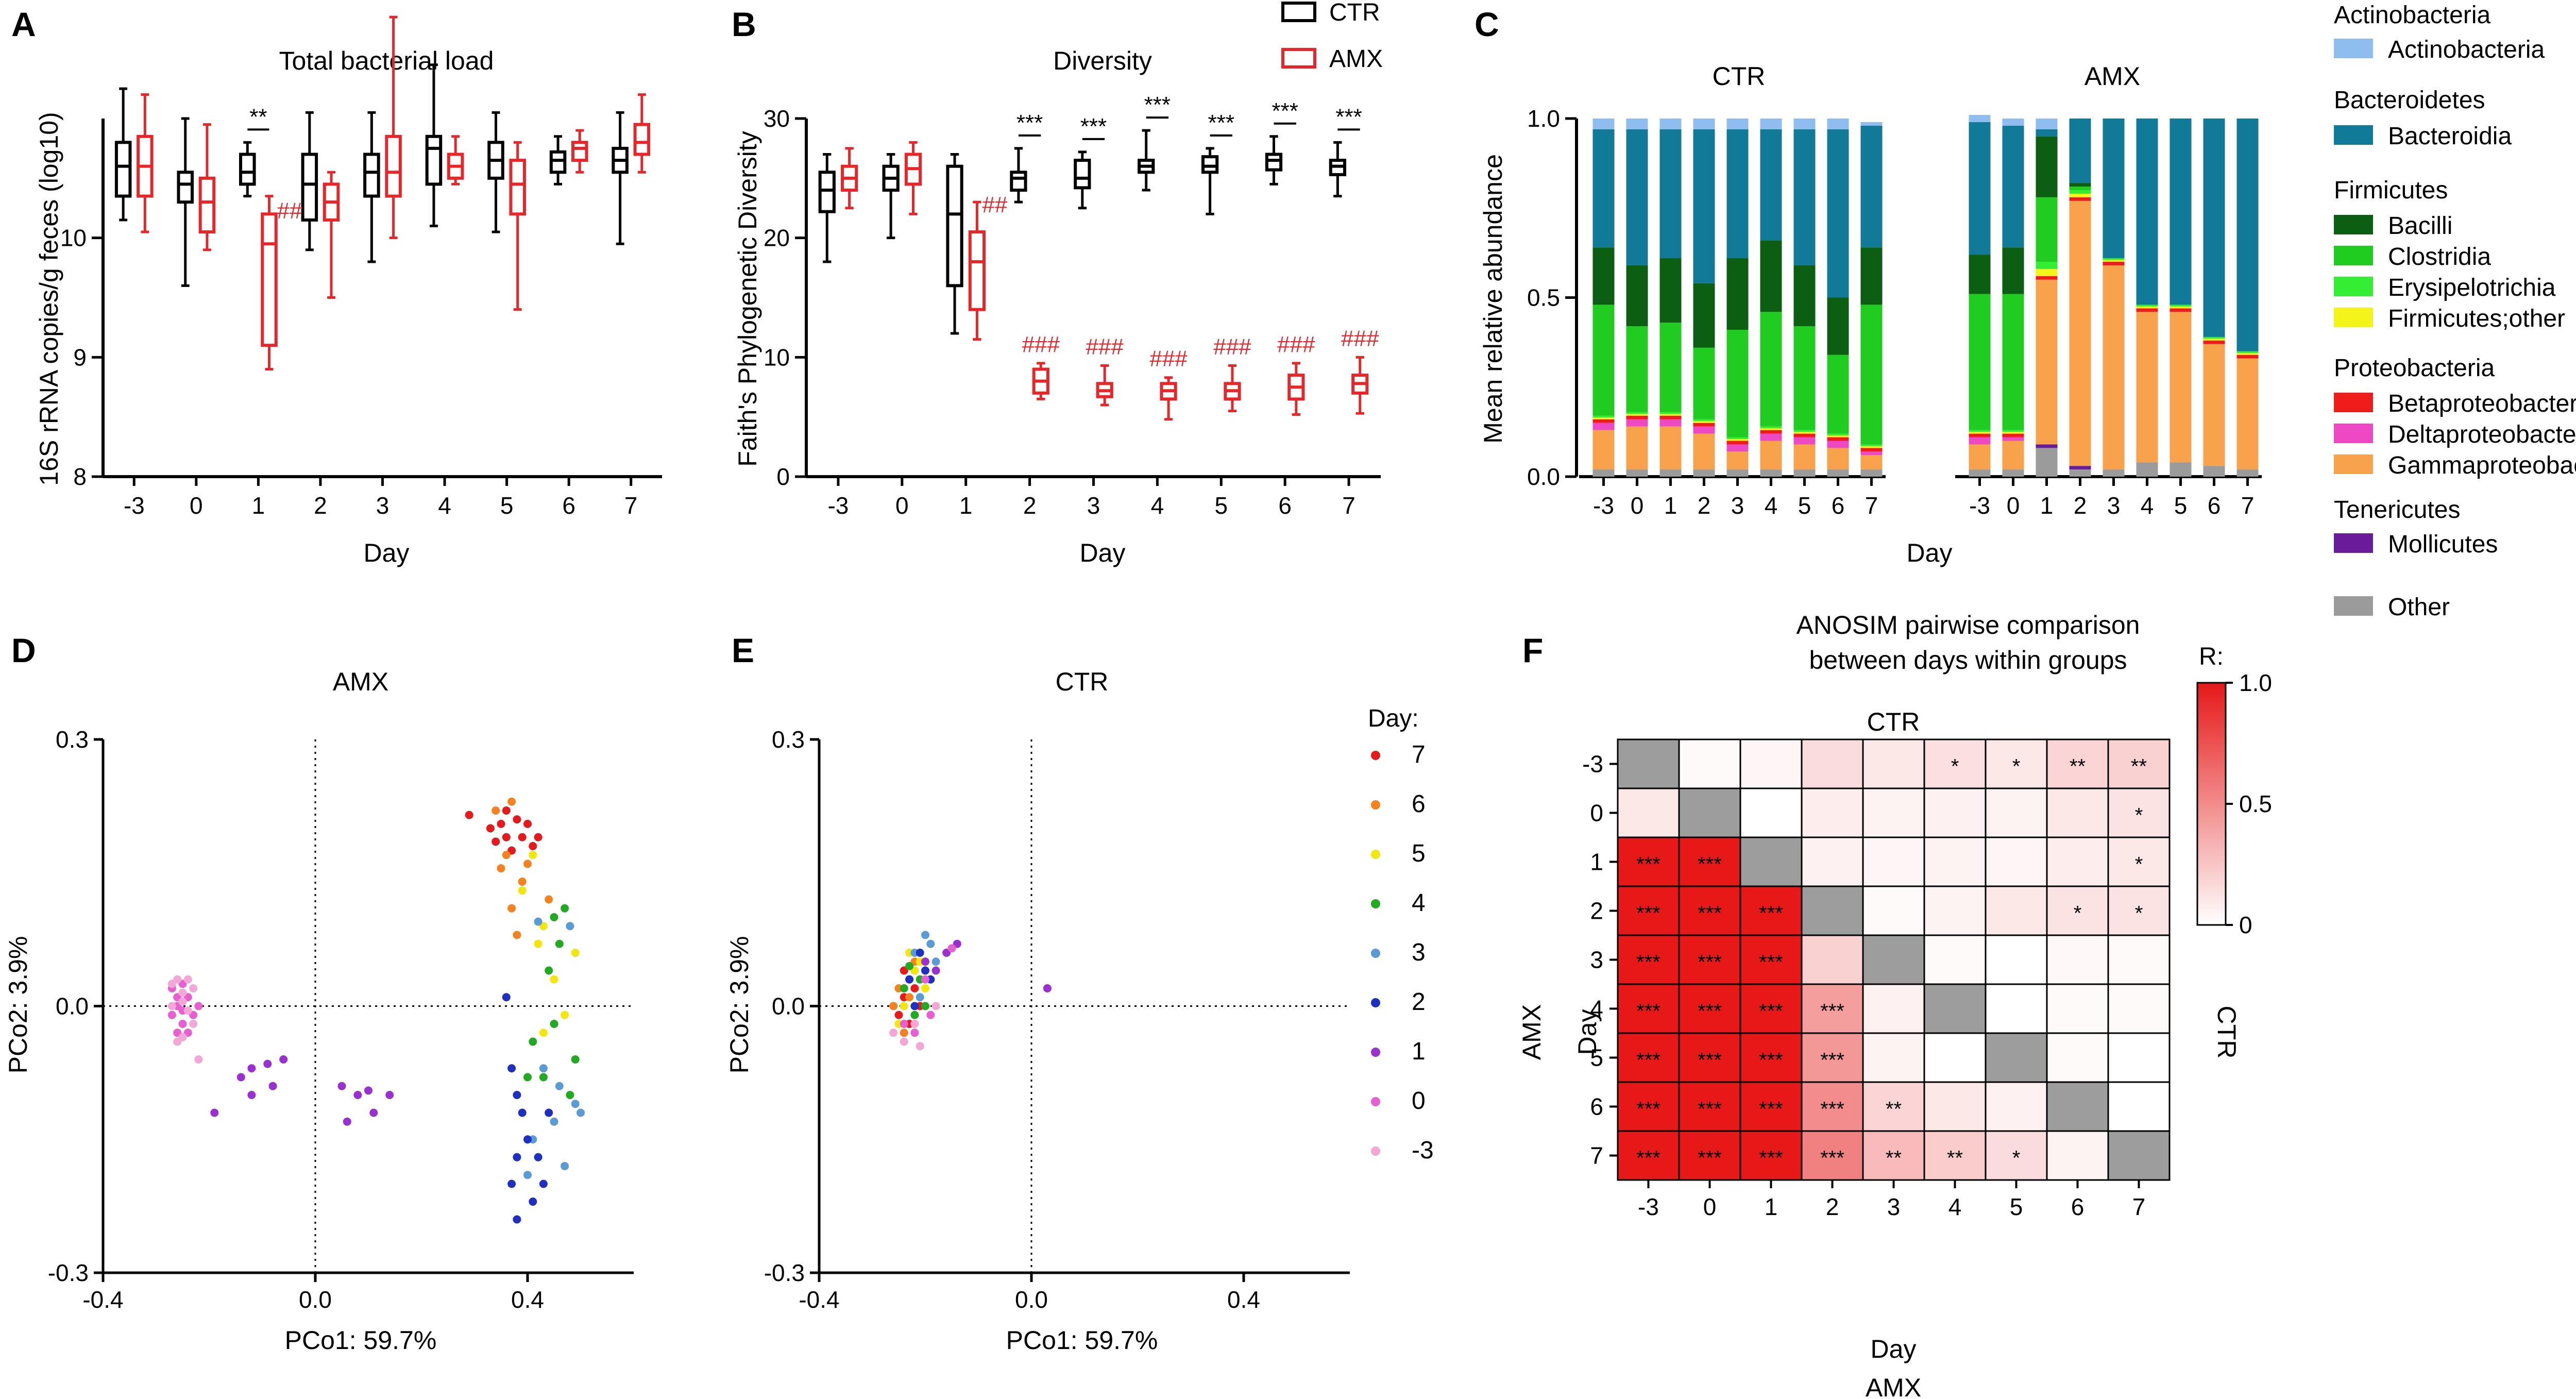  I want to click on panel-label-d: D, so click(23, 650).